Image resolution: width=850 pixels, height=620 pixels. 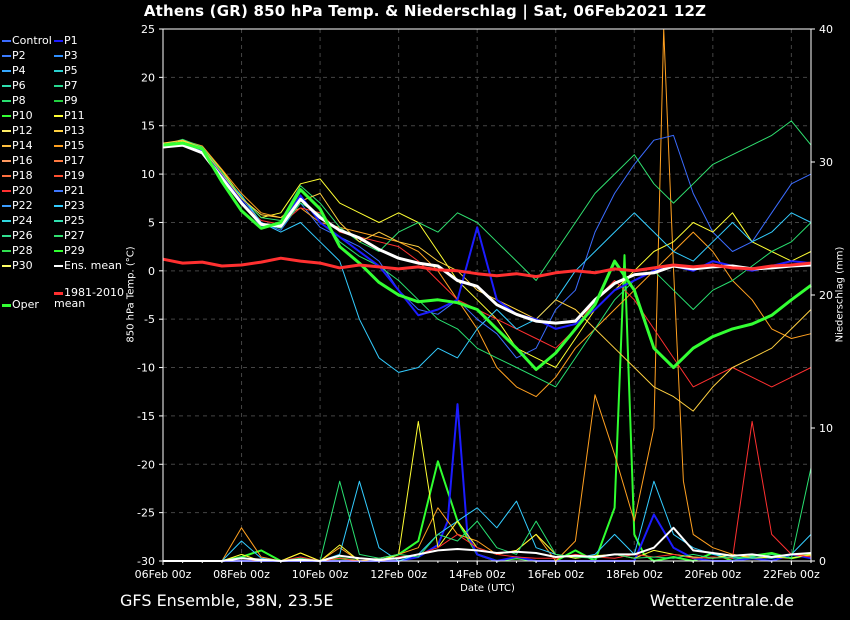 What do you see at coordinates (227, 600) in the screenshot?
I see `model-label: GFS Ensemble, 38N, 23.5E` at bounding box center [227, 600].